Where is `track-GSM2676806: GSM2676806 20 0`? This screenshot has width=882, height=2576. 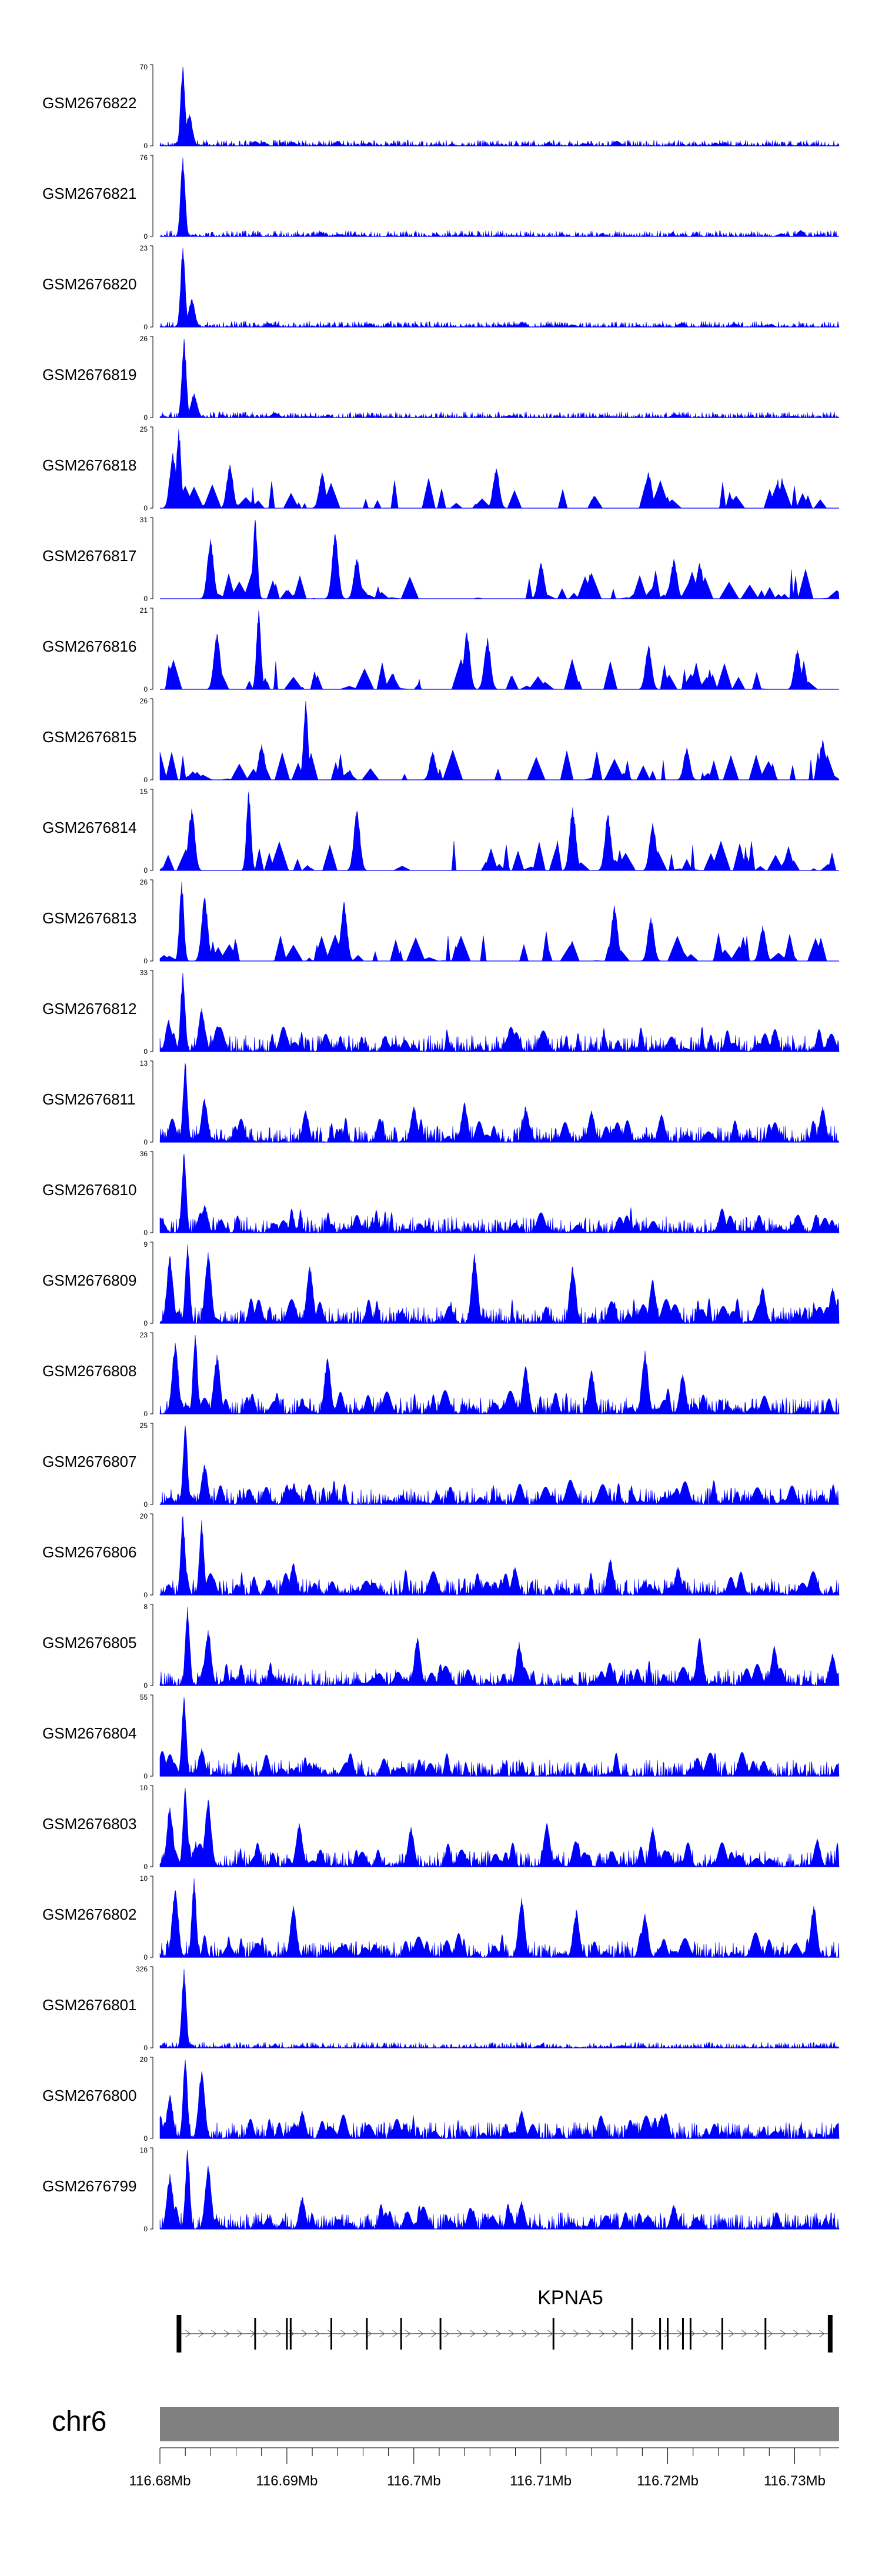
track-GSM2676806: GSM2676806 20 0 is located at coordinates (441, 1555).